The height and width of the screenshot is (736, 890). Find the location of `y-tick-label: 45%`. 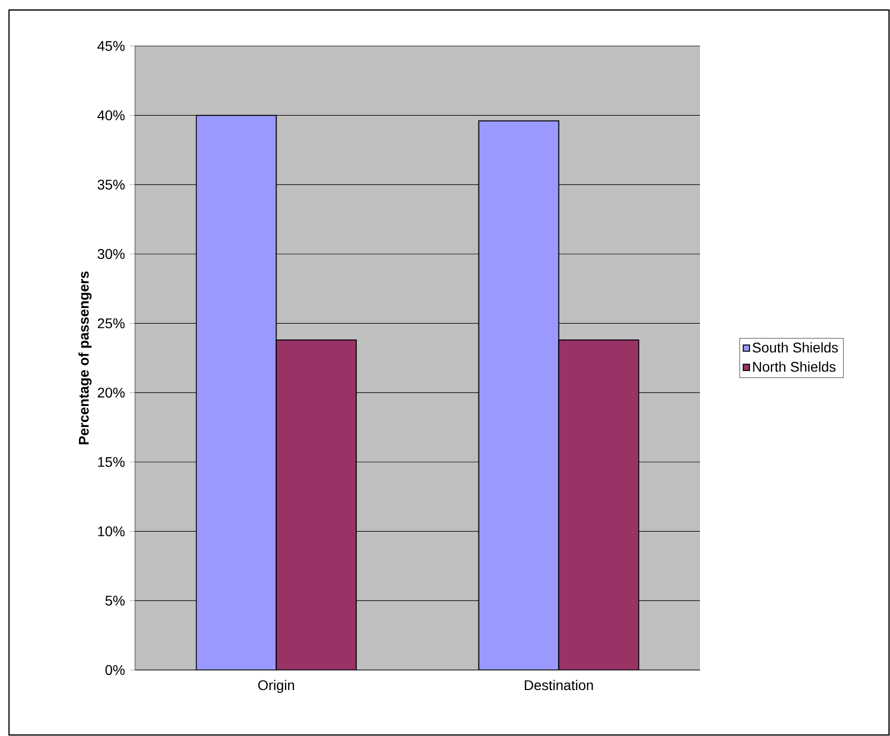

y-tick-label: 45% is located at coordinates (111, 46).